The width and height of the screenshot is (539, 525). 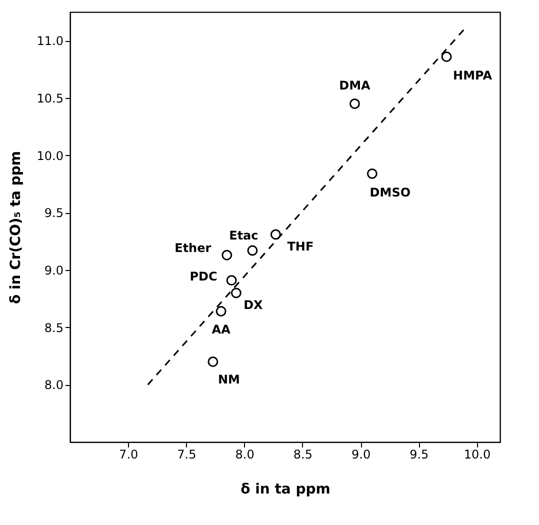 I want to click on annotation: DMA, so click(x=355, y=85).